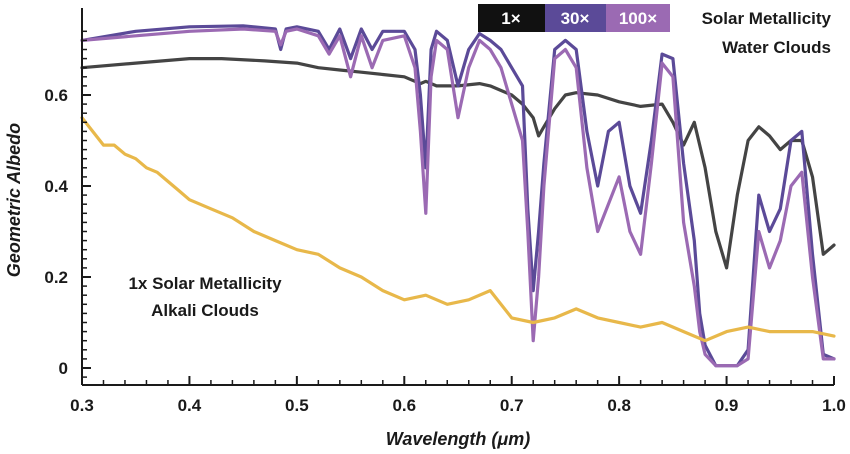 The height and width of the screenshot is (454, 850). I want to click on y-tick-label: 0.6, so click(56, 95).